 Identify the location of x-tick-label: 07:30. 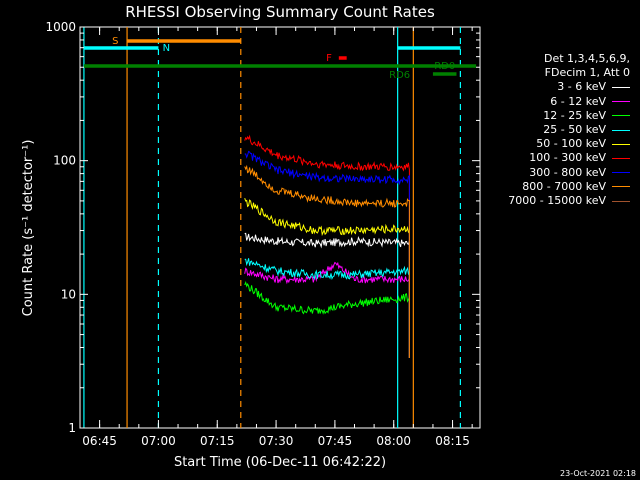
(276, 441).